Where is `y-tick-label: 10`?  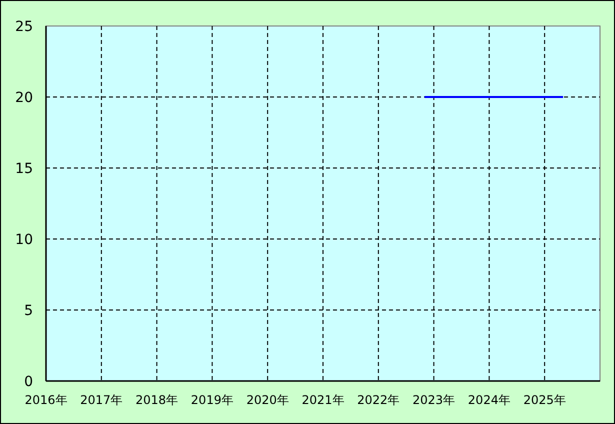
y-tick-label: 10 is located at coordinates (24, 240).